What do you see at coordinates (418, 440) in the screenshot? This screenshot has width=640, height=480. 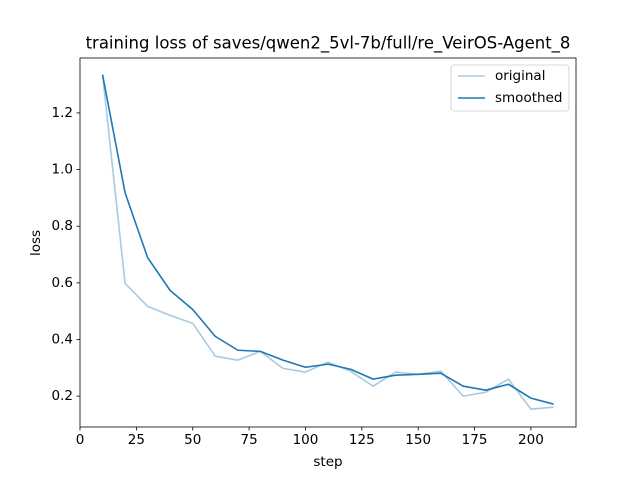 I see `x-tick-label: 150` at bounding box center [418, 440].